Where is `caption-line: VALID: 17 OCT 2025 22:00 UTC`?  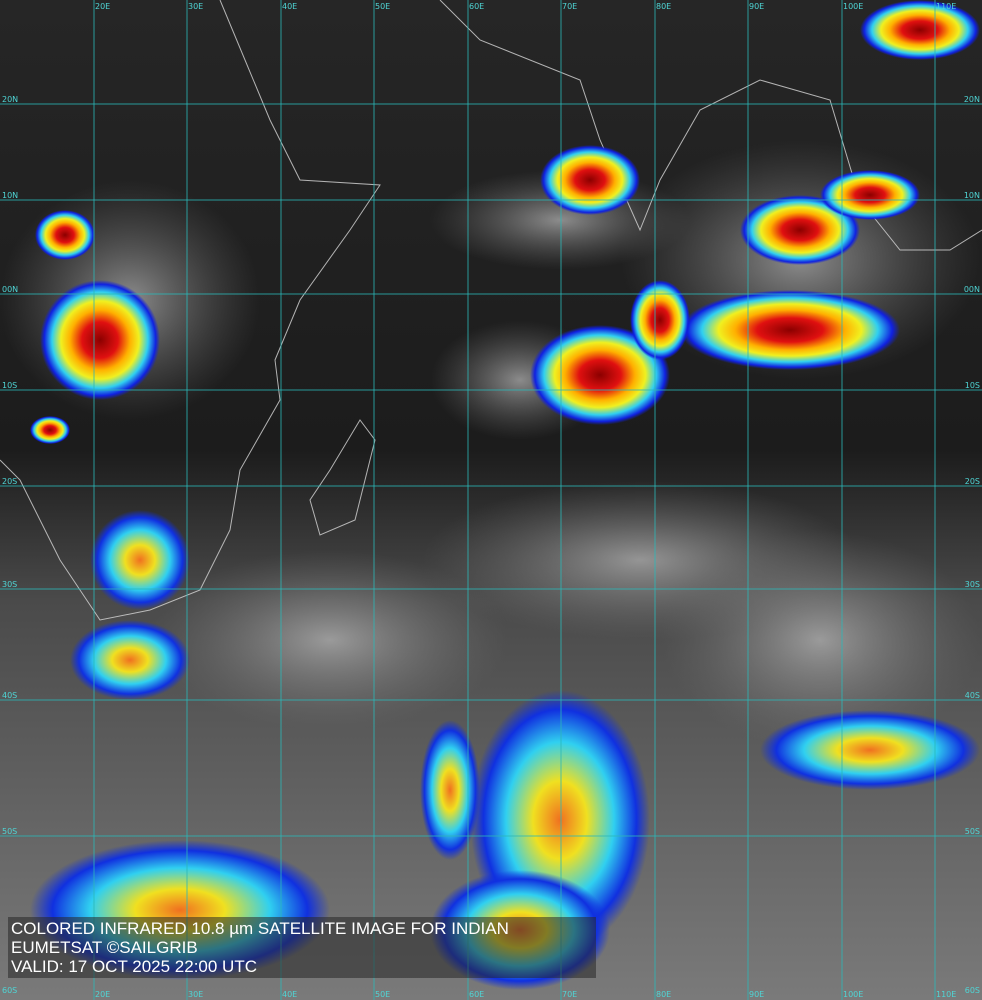 caption-line: VALID: 17 OCT 2025 22:00 UTC is located at coordinates (134, 966).